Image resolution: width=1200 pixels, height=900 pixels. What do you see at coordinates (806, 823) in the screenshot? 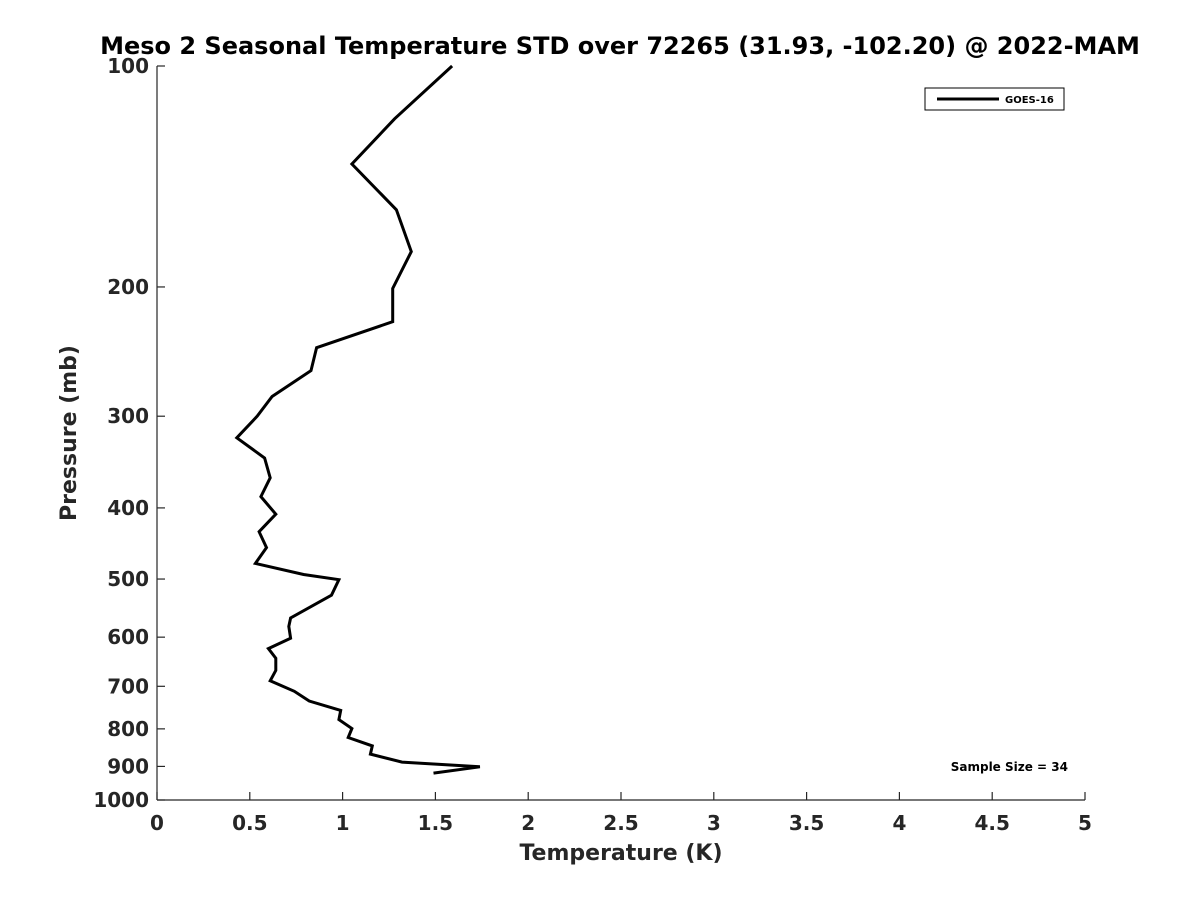
I see `x-tick-label-3-5: 3.5` at bounding box center [806, 823].